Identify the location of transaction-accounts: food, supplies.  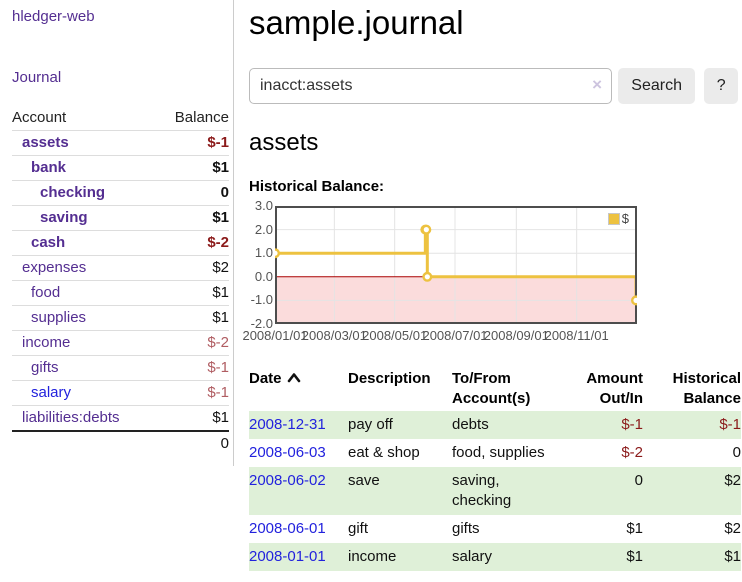
(498, 452).